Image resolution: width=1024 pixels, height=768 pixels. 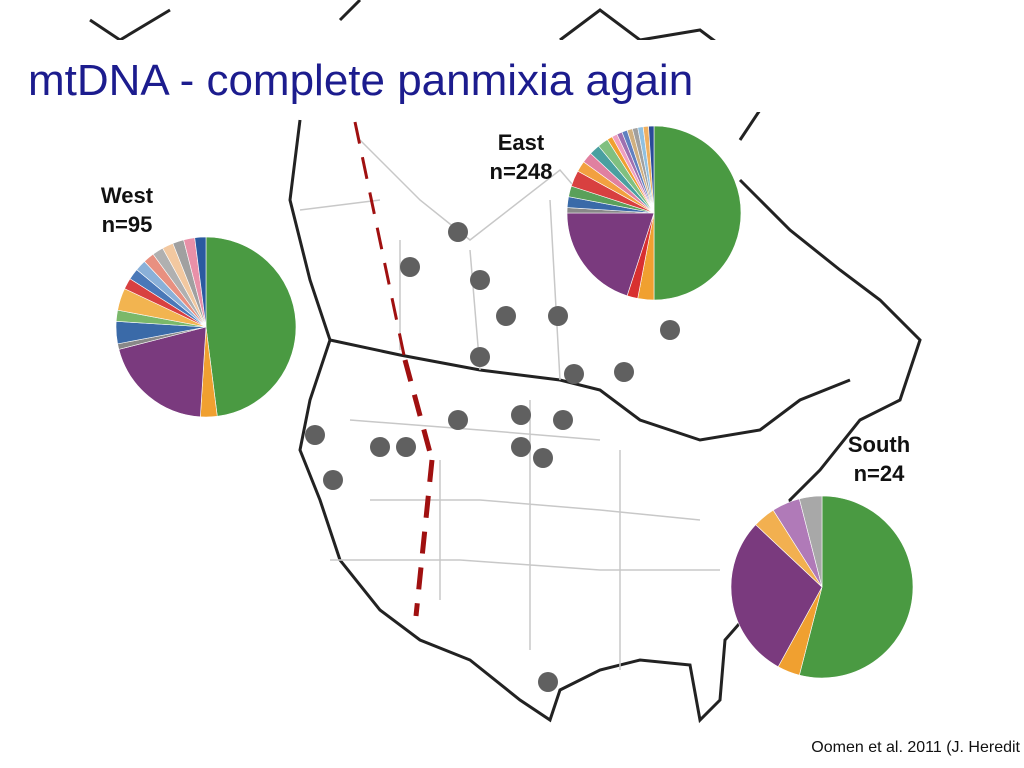 What do you see at coordinates (360, 80) in the screenshot?
I see `slide-title: mtDNA - complete panmixia again` at bounding box center [360, 80].